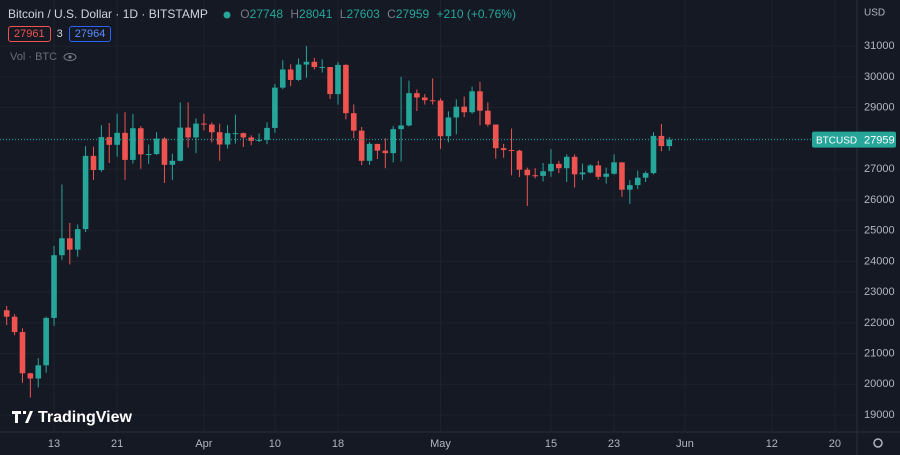  I want to click on price-label-bg, so click(854, 139).